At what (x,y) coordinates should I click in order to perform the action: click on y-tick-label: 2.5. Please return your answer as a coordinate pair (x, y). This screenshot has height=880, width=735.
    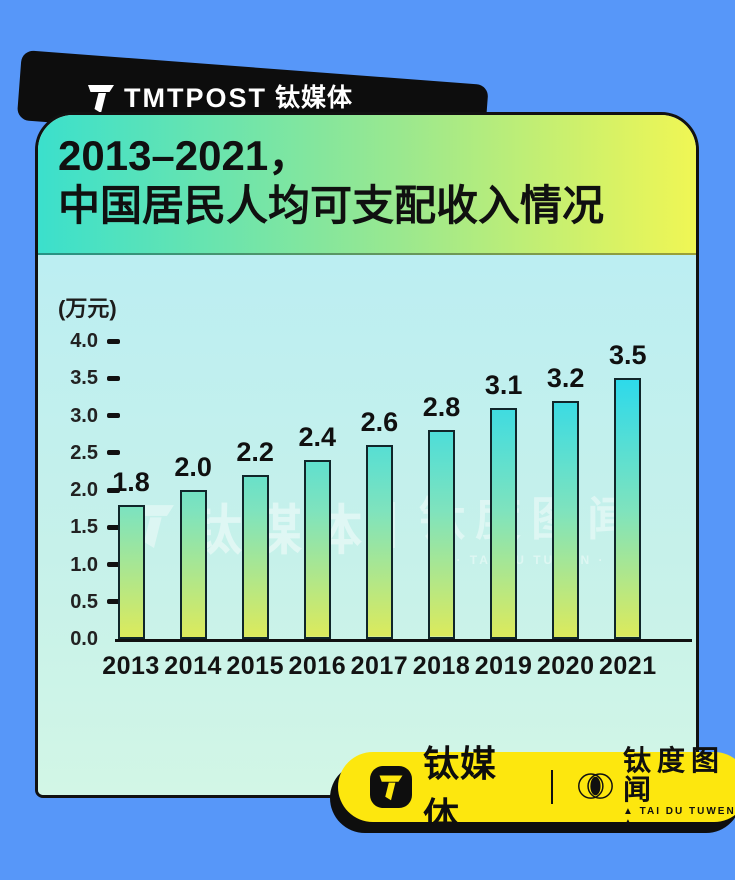
    Looking at the image, I should click on (84, 452).